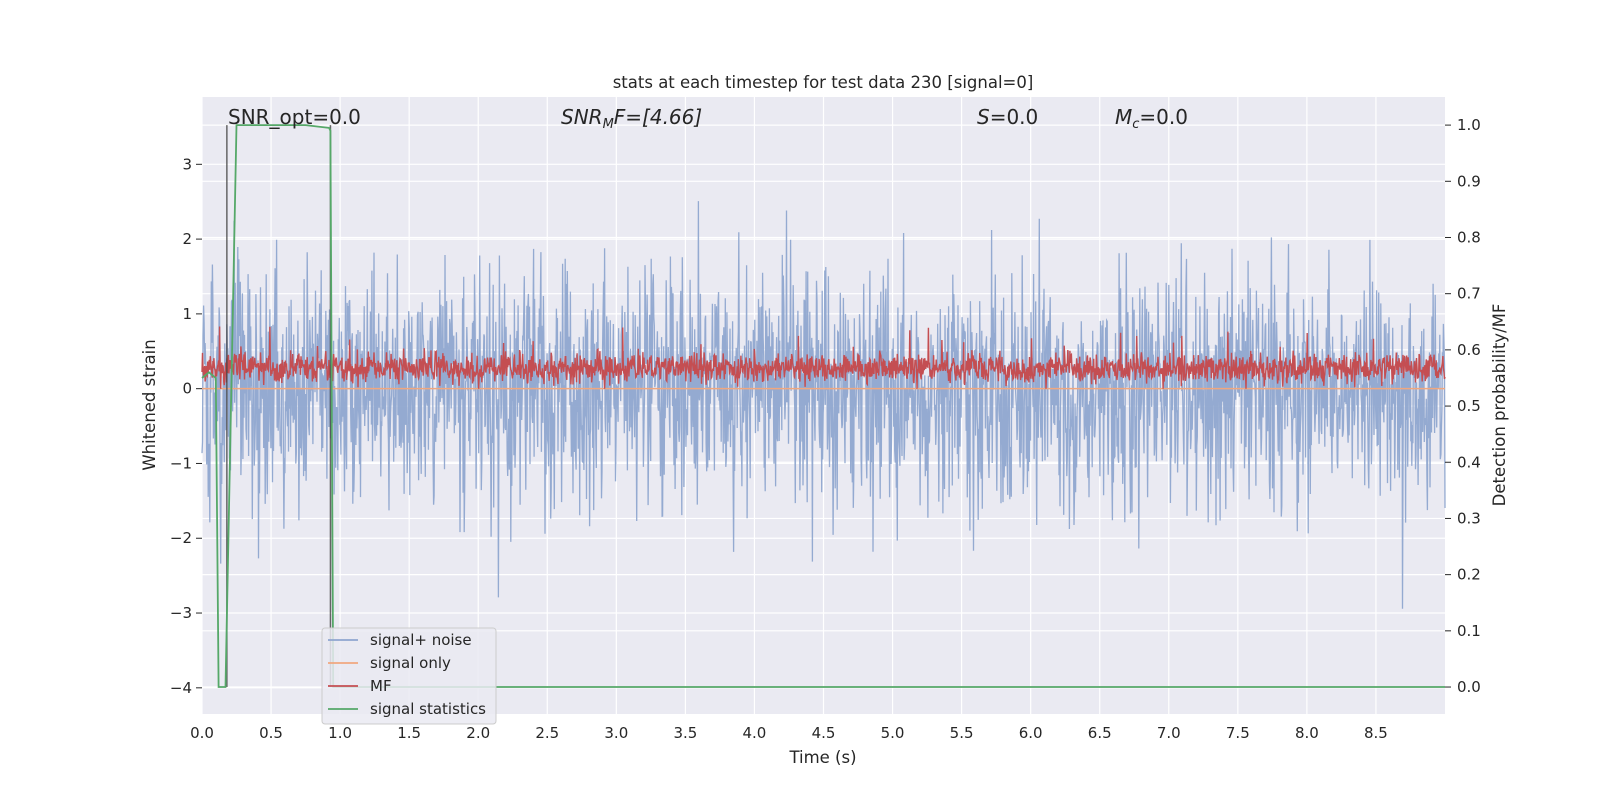 The width and height of the screenshot is (1600, 804). What do you see at coordinates (822, 757) in the screenshot?
I see `x-axis-label: Time (s)` at bounding box center [822, 757].